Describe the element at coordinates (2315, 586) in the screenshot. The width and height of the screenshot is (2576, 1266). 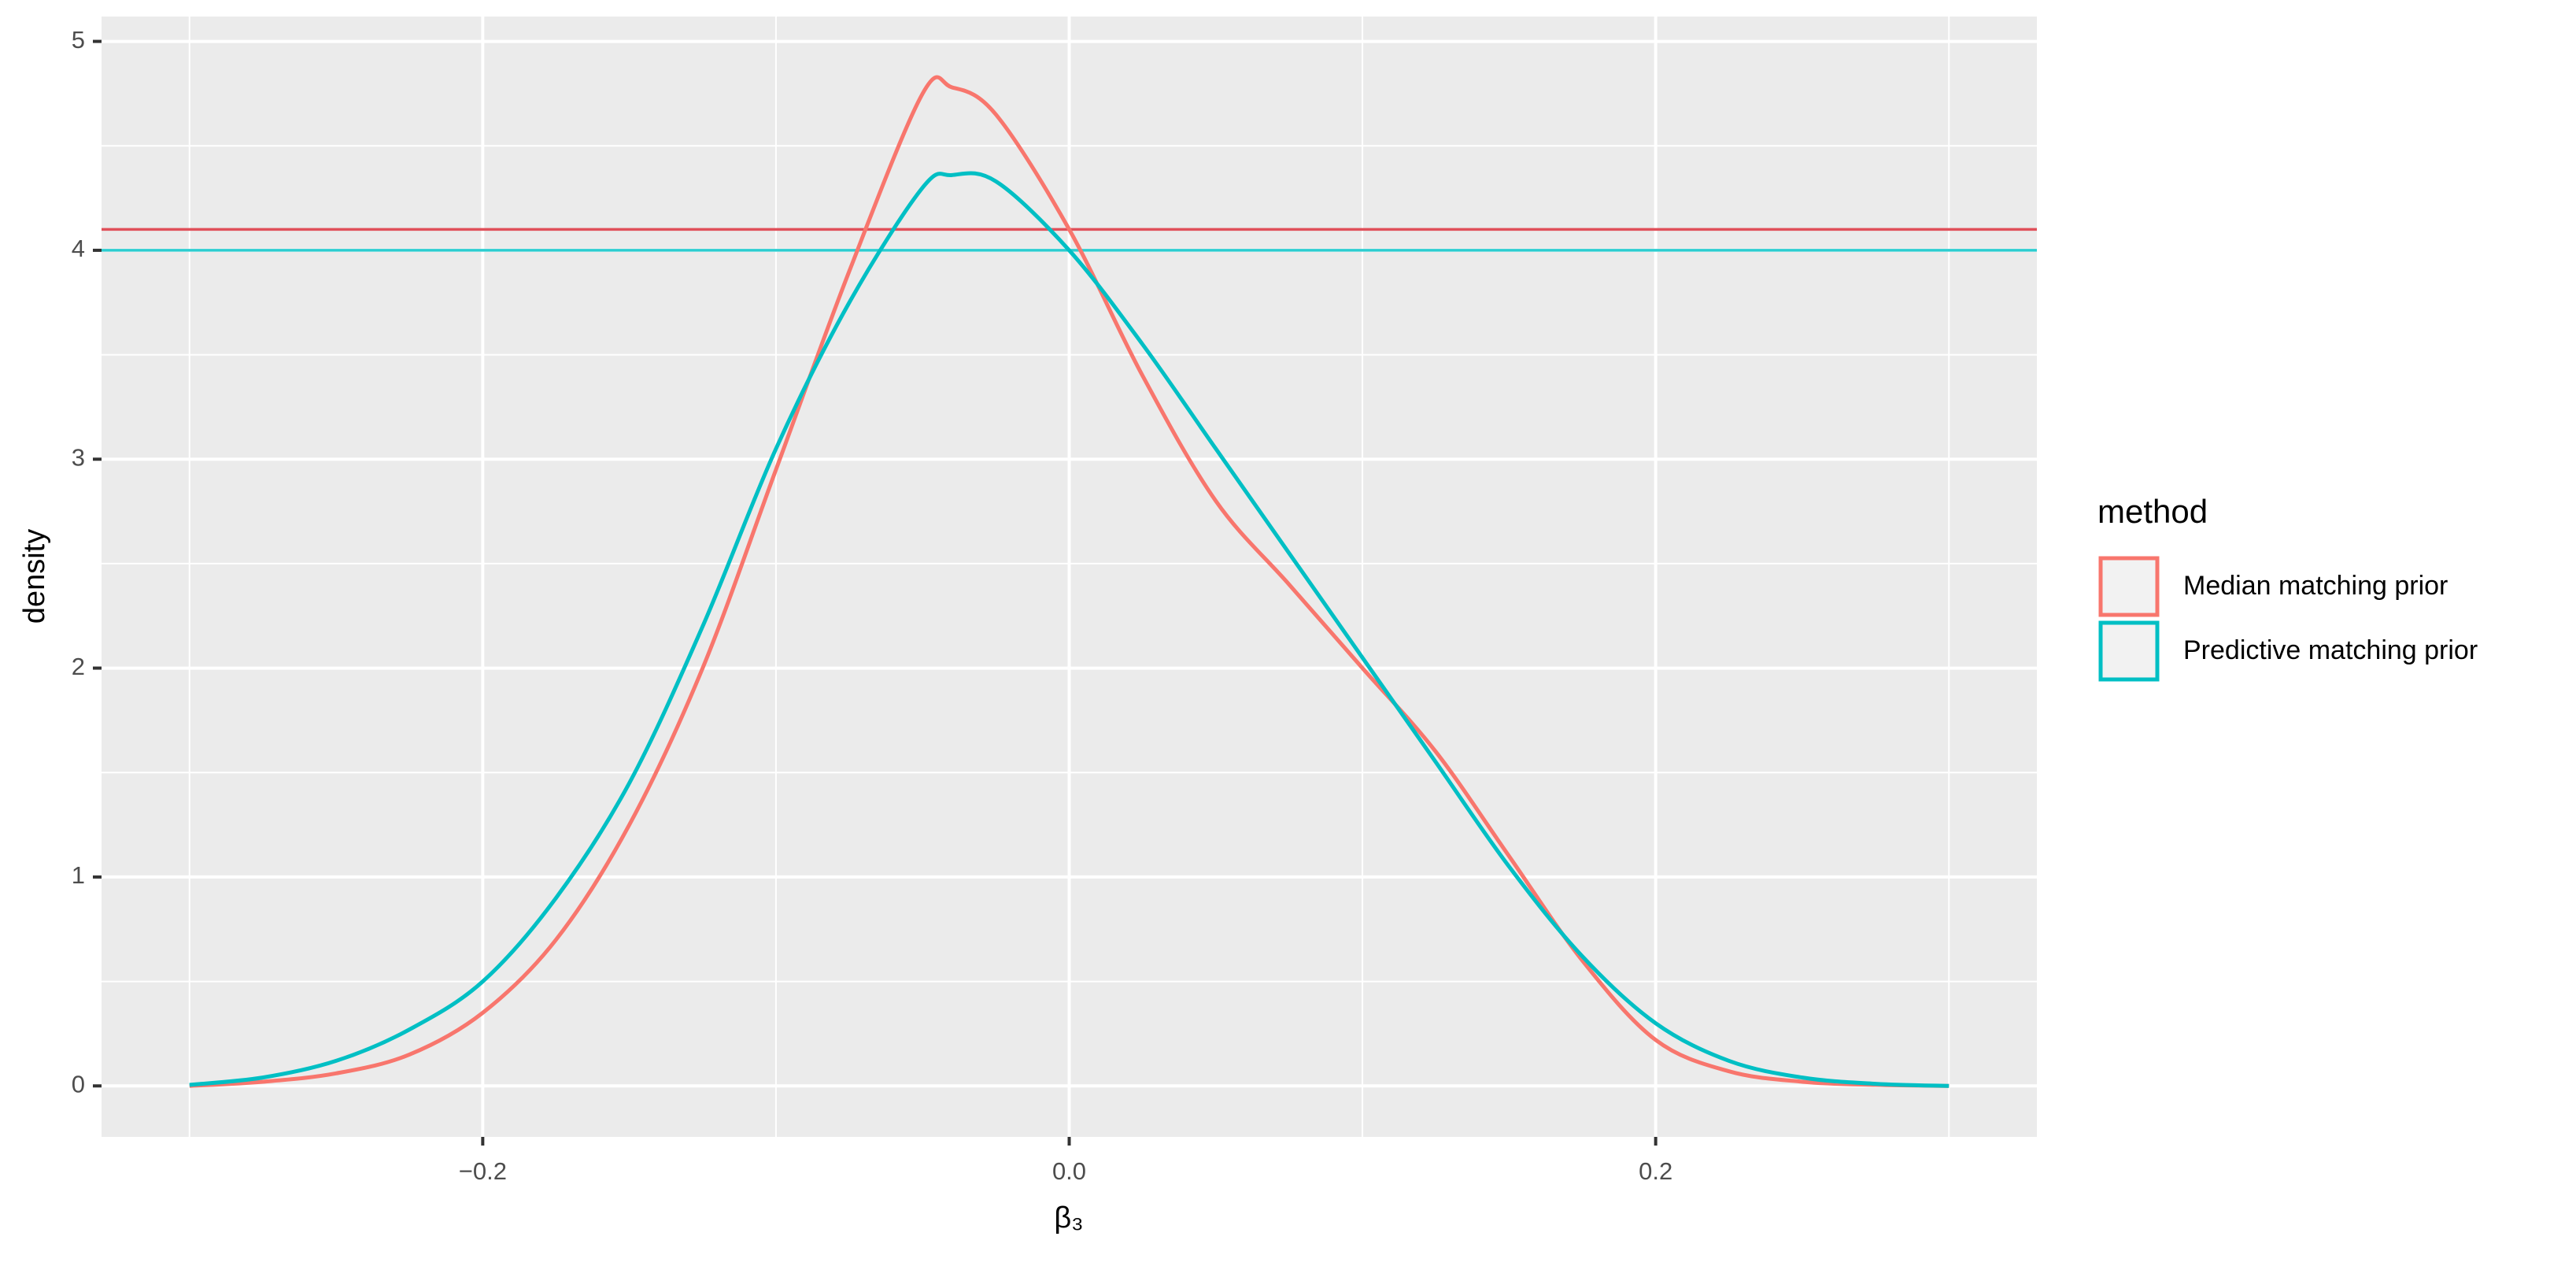
I see `legend-label: Median matching prior` at that location.